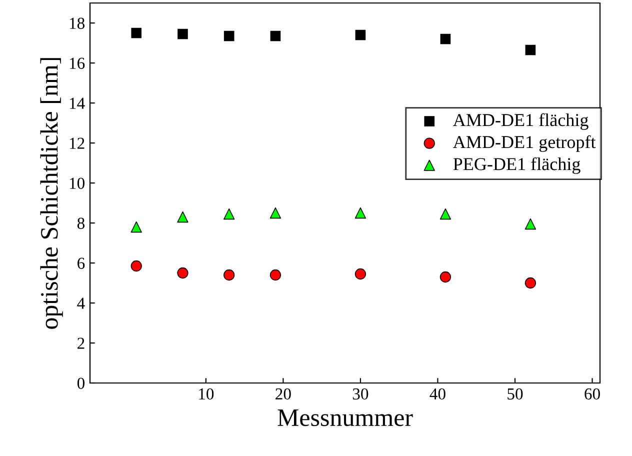 The image size is (632, 456). Describe the element at coordinates (592, 394) in the screenshot. I see `x-tick-label: 60` at that location.